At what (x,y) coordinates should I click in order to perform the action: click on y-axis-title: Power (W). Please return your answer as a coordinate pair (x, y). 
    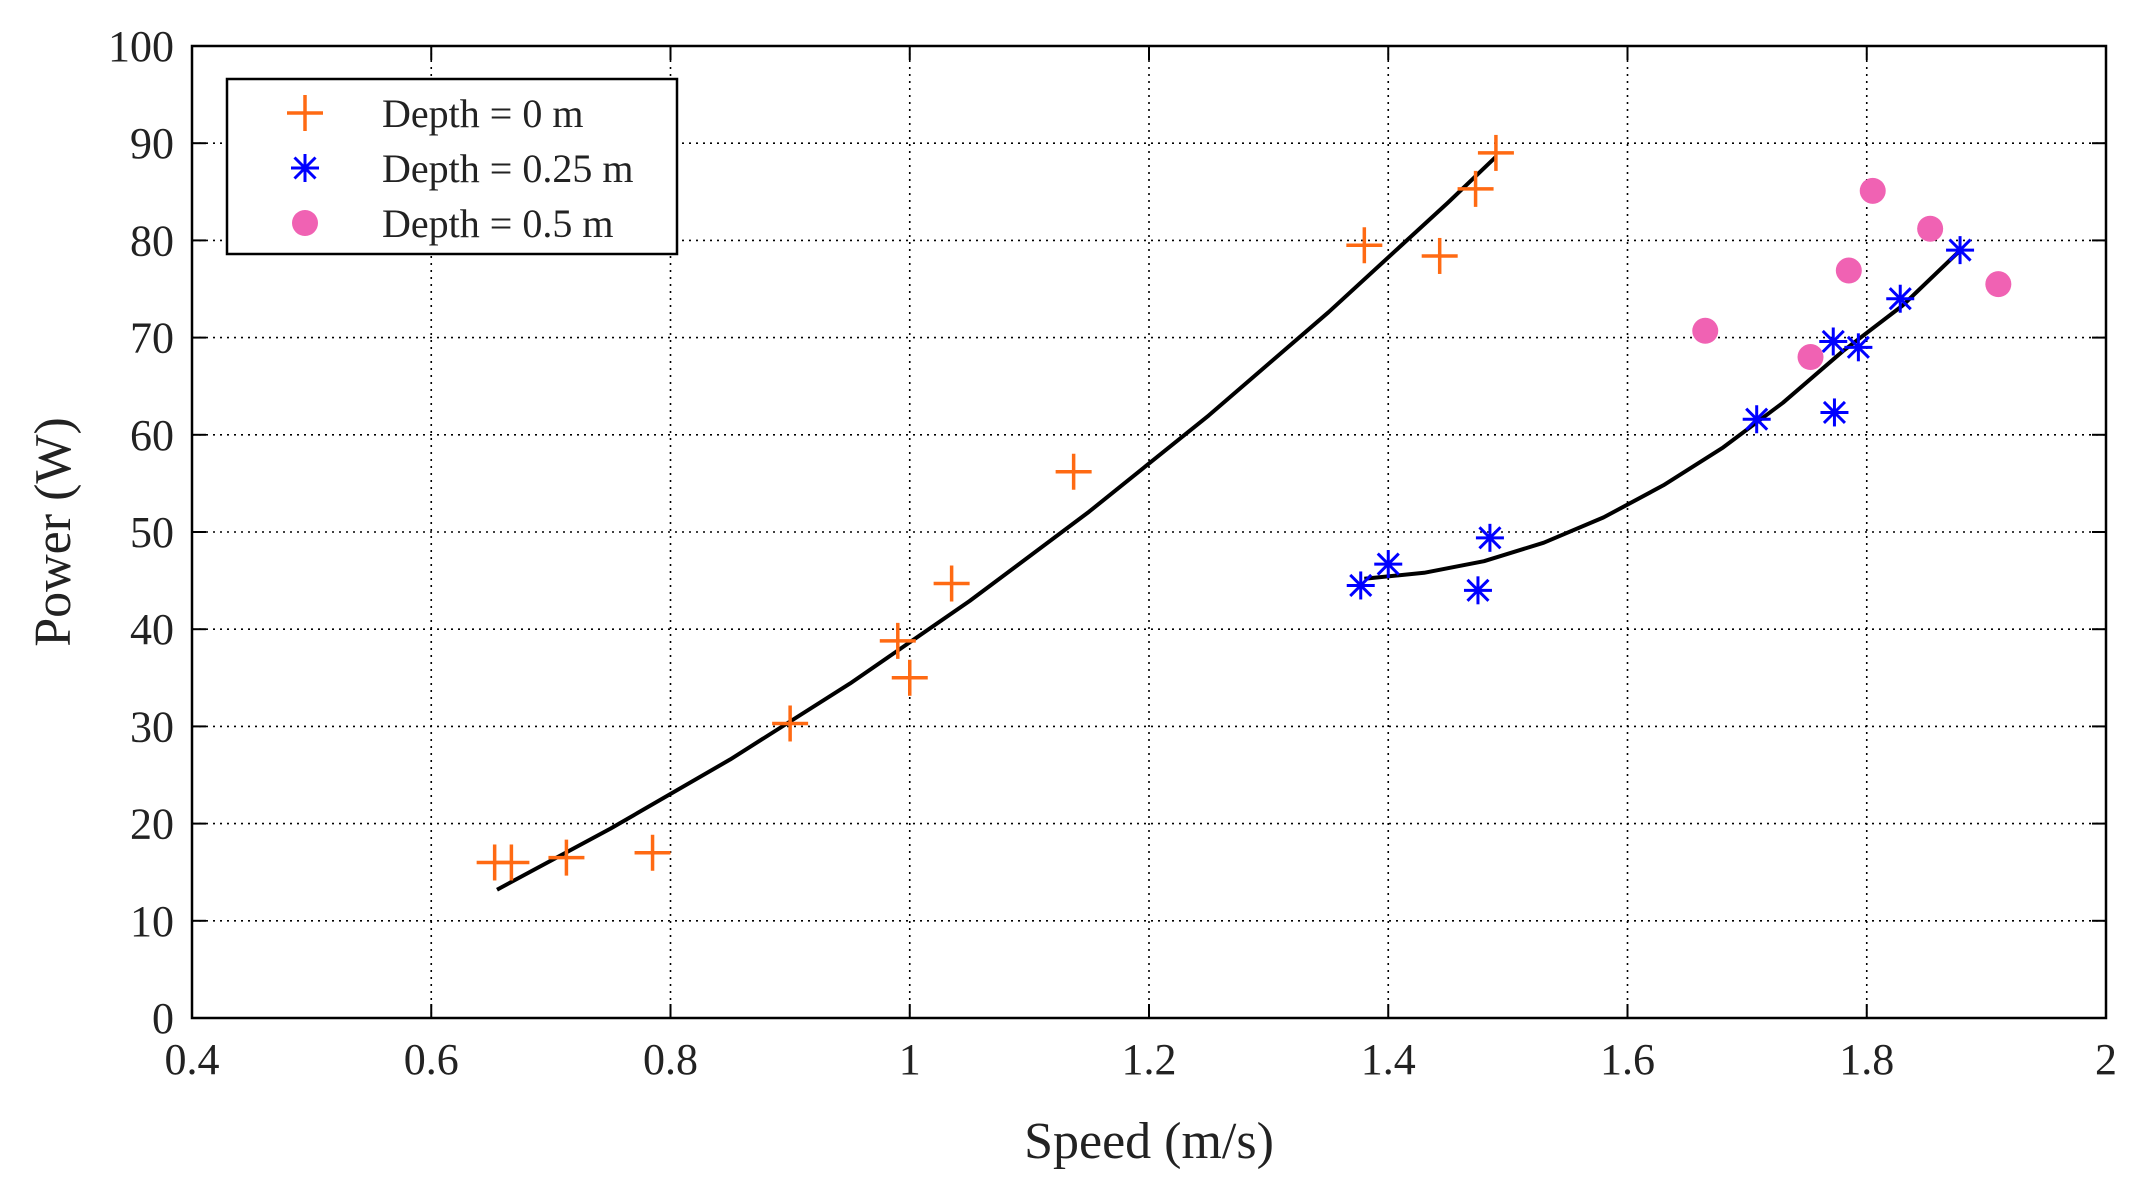
    Looking at the image, I should click on (53, 532).